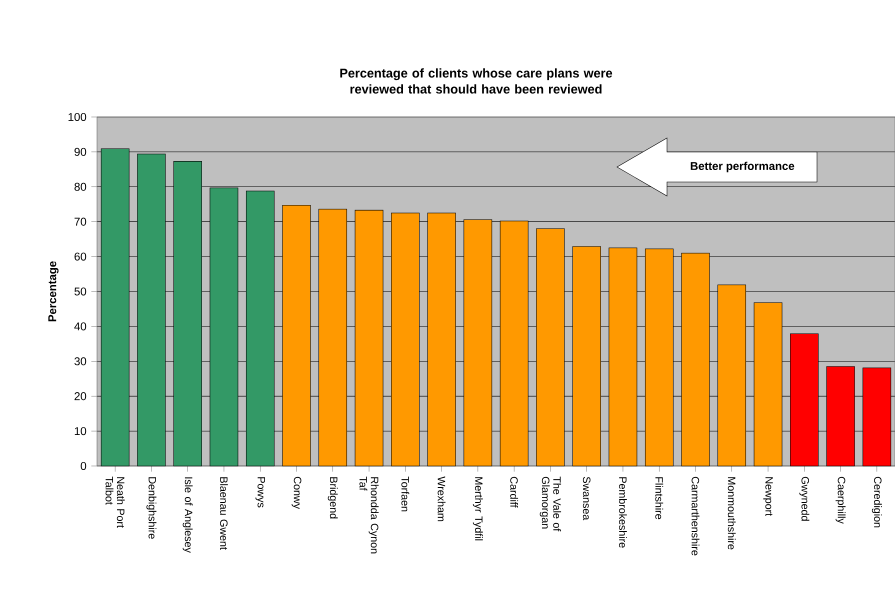  Describe the element at coordinates (732, 513) in the screenshot. I see `x-tick-label: Monmouthshire` at that location.